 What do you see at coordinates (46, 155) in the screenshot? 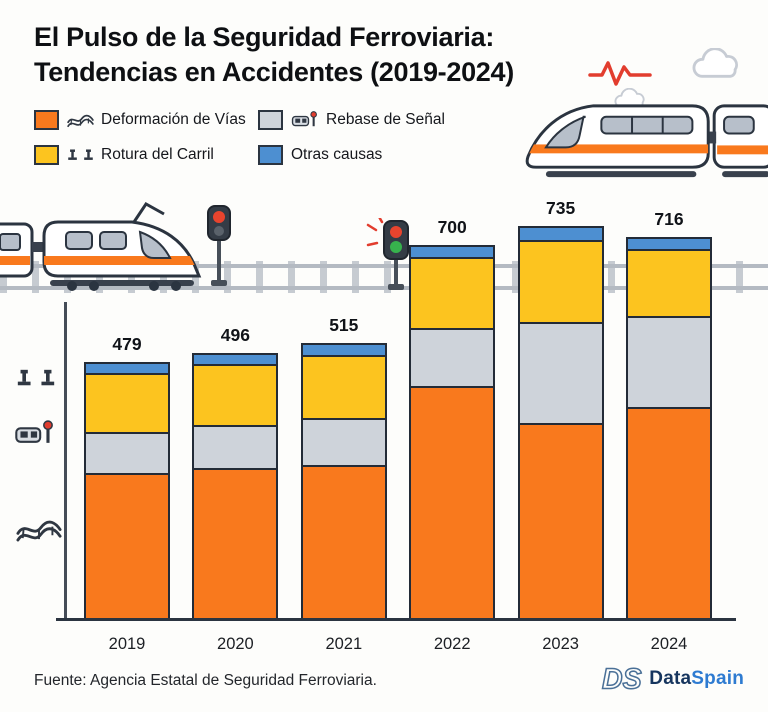
I see `legend-swatch-yellow` at bounding box center [46, 155].